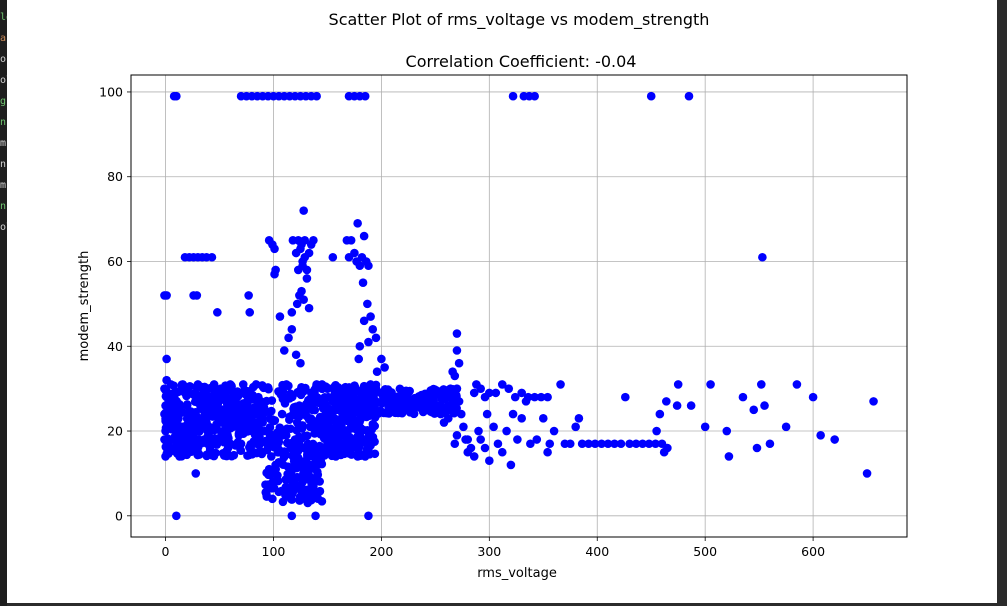 The image size is (1007, 606). I want to click on y-tick-label: 60, so click(115, 261).